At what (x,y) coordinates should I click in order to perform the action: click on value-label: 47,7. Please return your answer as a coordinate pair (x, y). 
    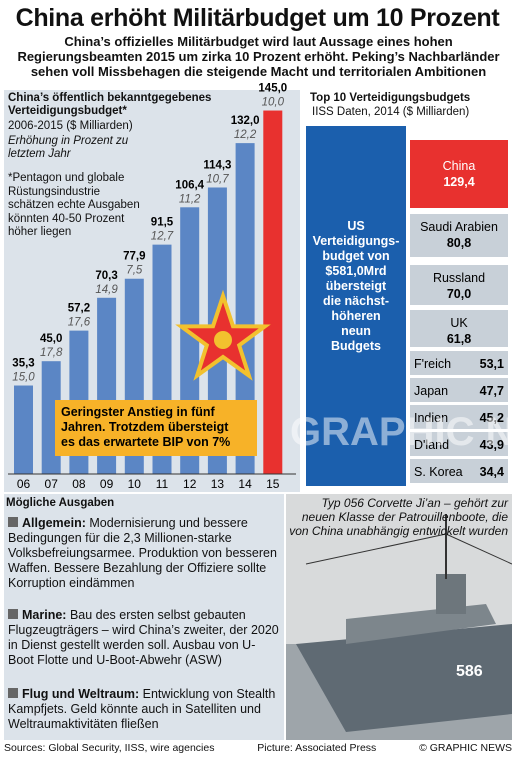
    Looking at the image, I should click on (492, 391).